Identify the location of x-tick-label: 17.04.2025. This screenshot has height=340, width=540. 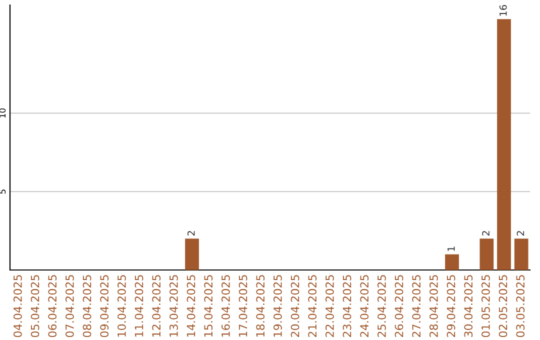
(243, 306).